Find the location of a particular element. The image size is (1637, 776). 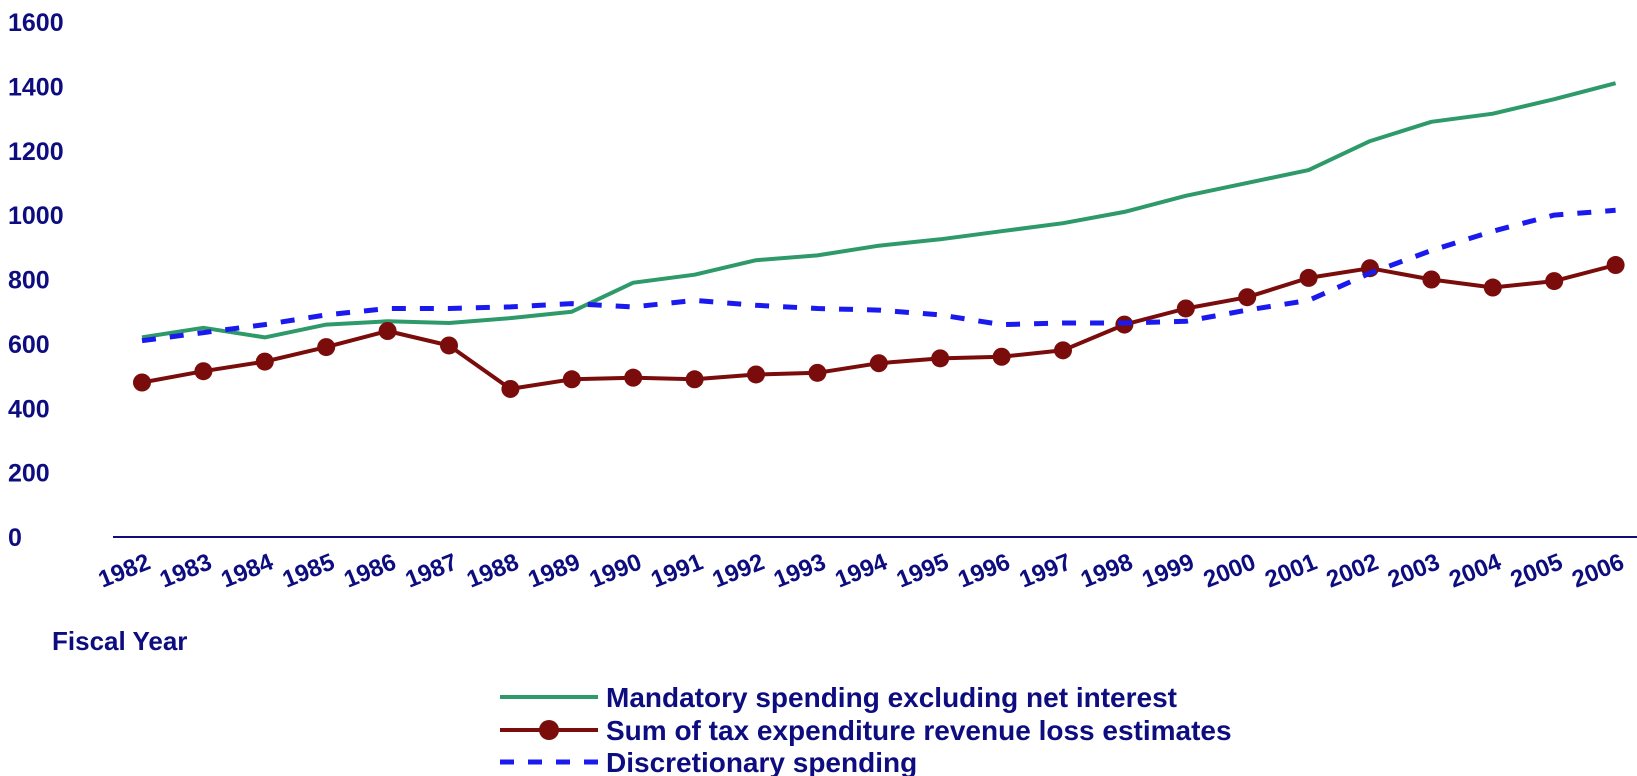

x-tick-label: 1988 is located at coordinates (493, 571).